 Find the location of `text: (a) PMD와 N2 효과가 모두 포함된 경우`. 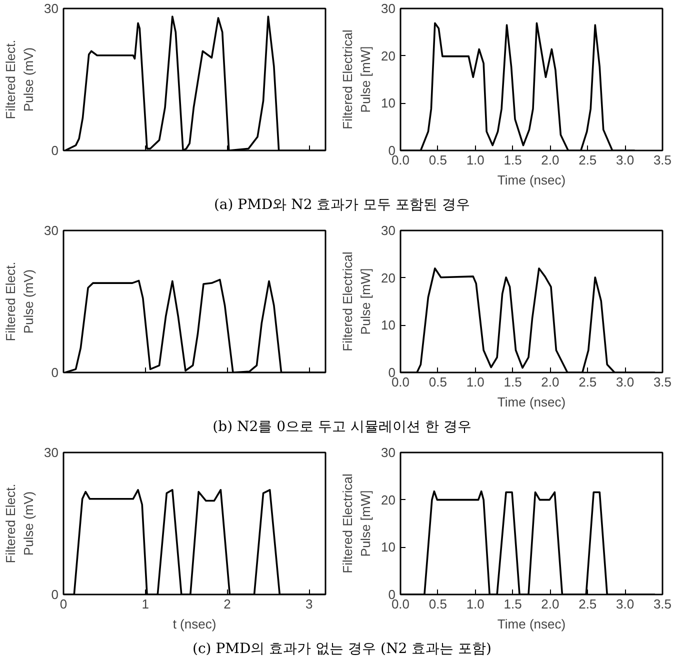

text: (a) PMD와 N2 효과가 모두 포함된 경우 is located at coordinates (342, 205).